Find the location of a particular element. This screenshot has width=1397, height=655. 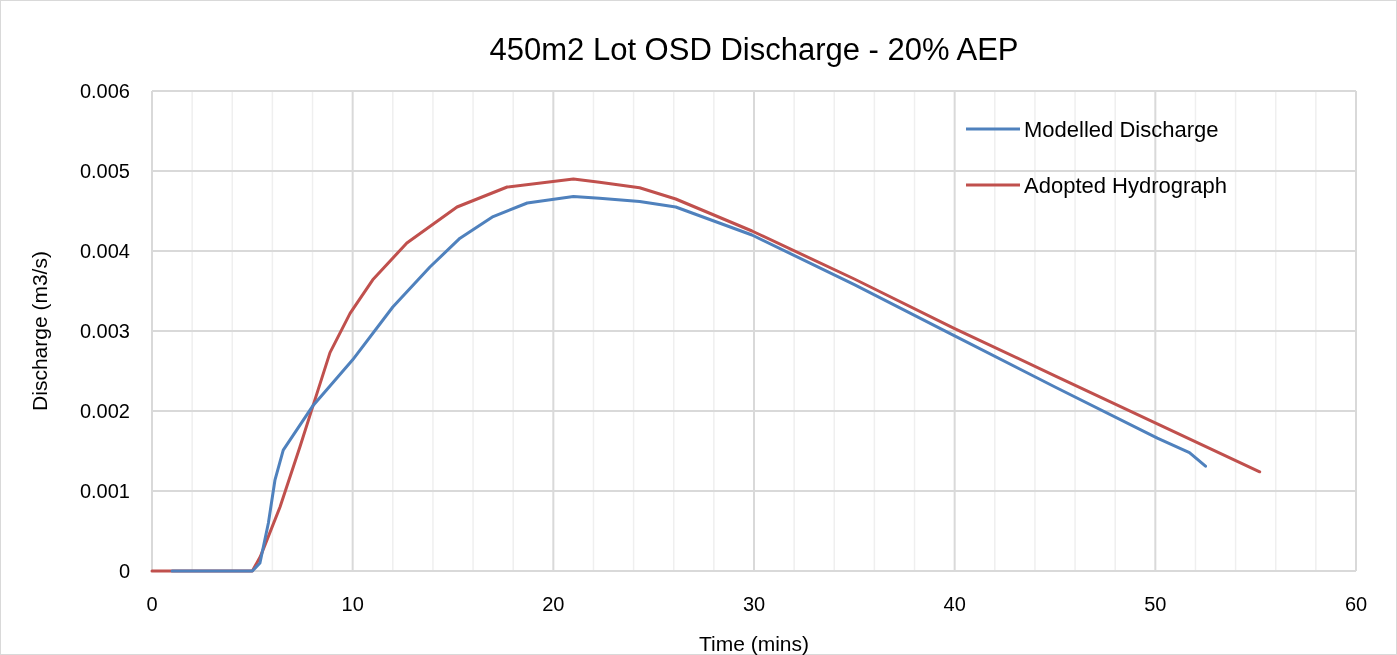

x-tick-label: 10 is located at coordinates (352, 604).